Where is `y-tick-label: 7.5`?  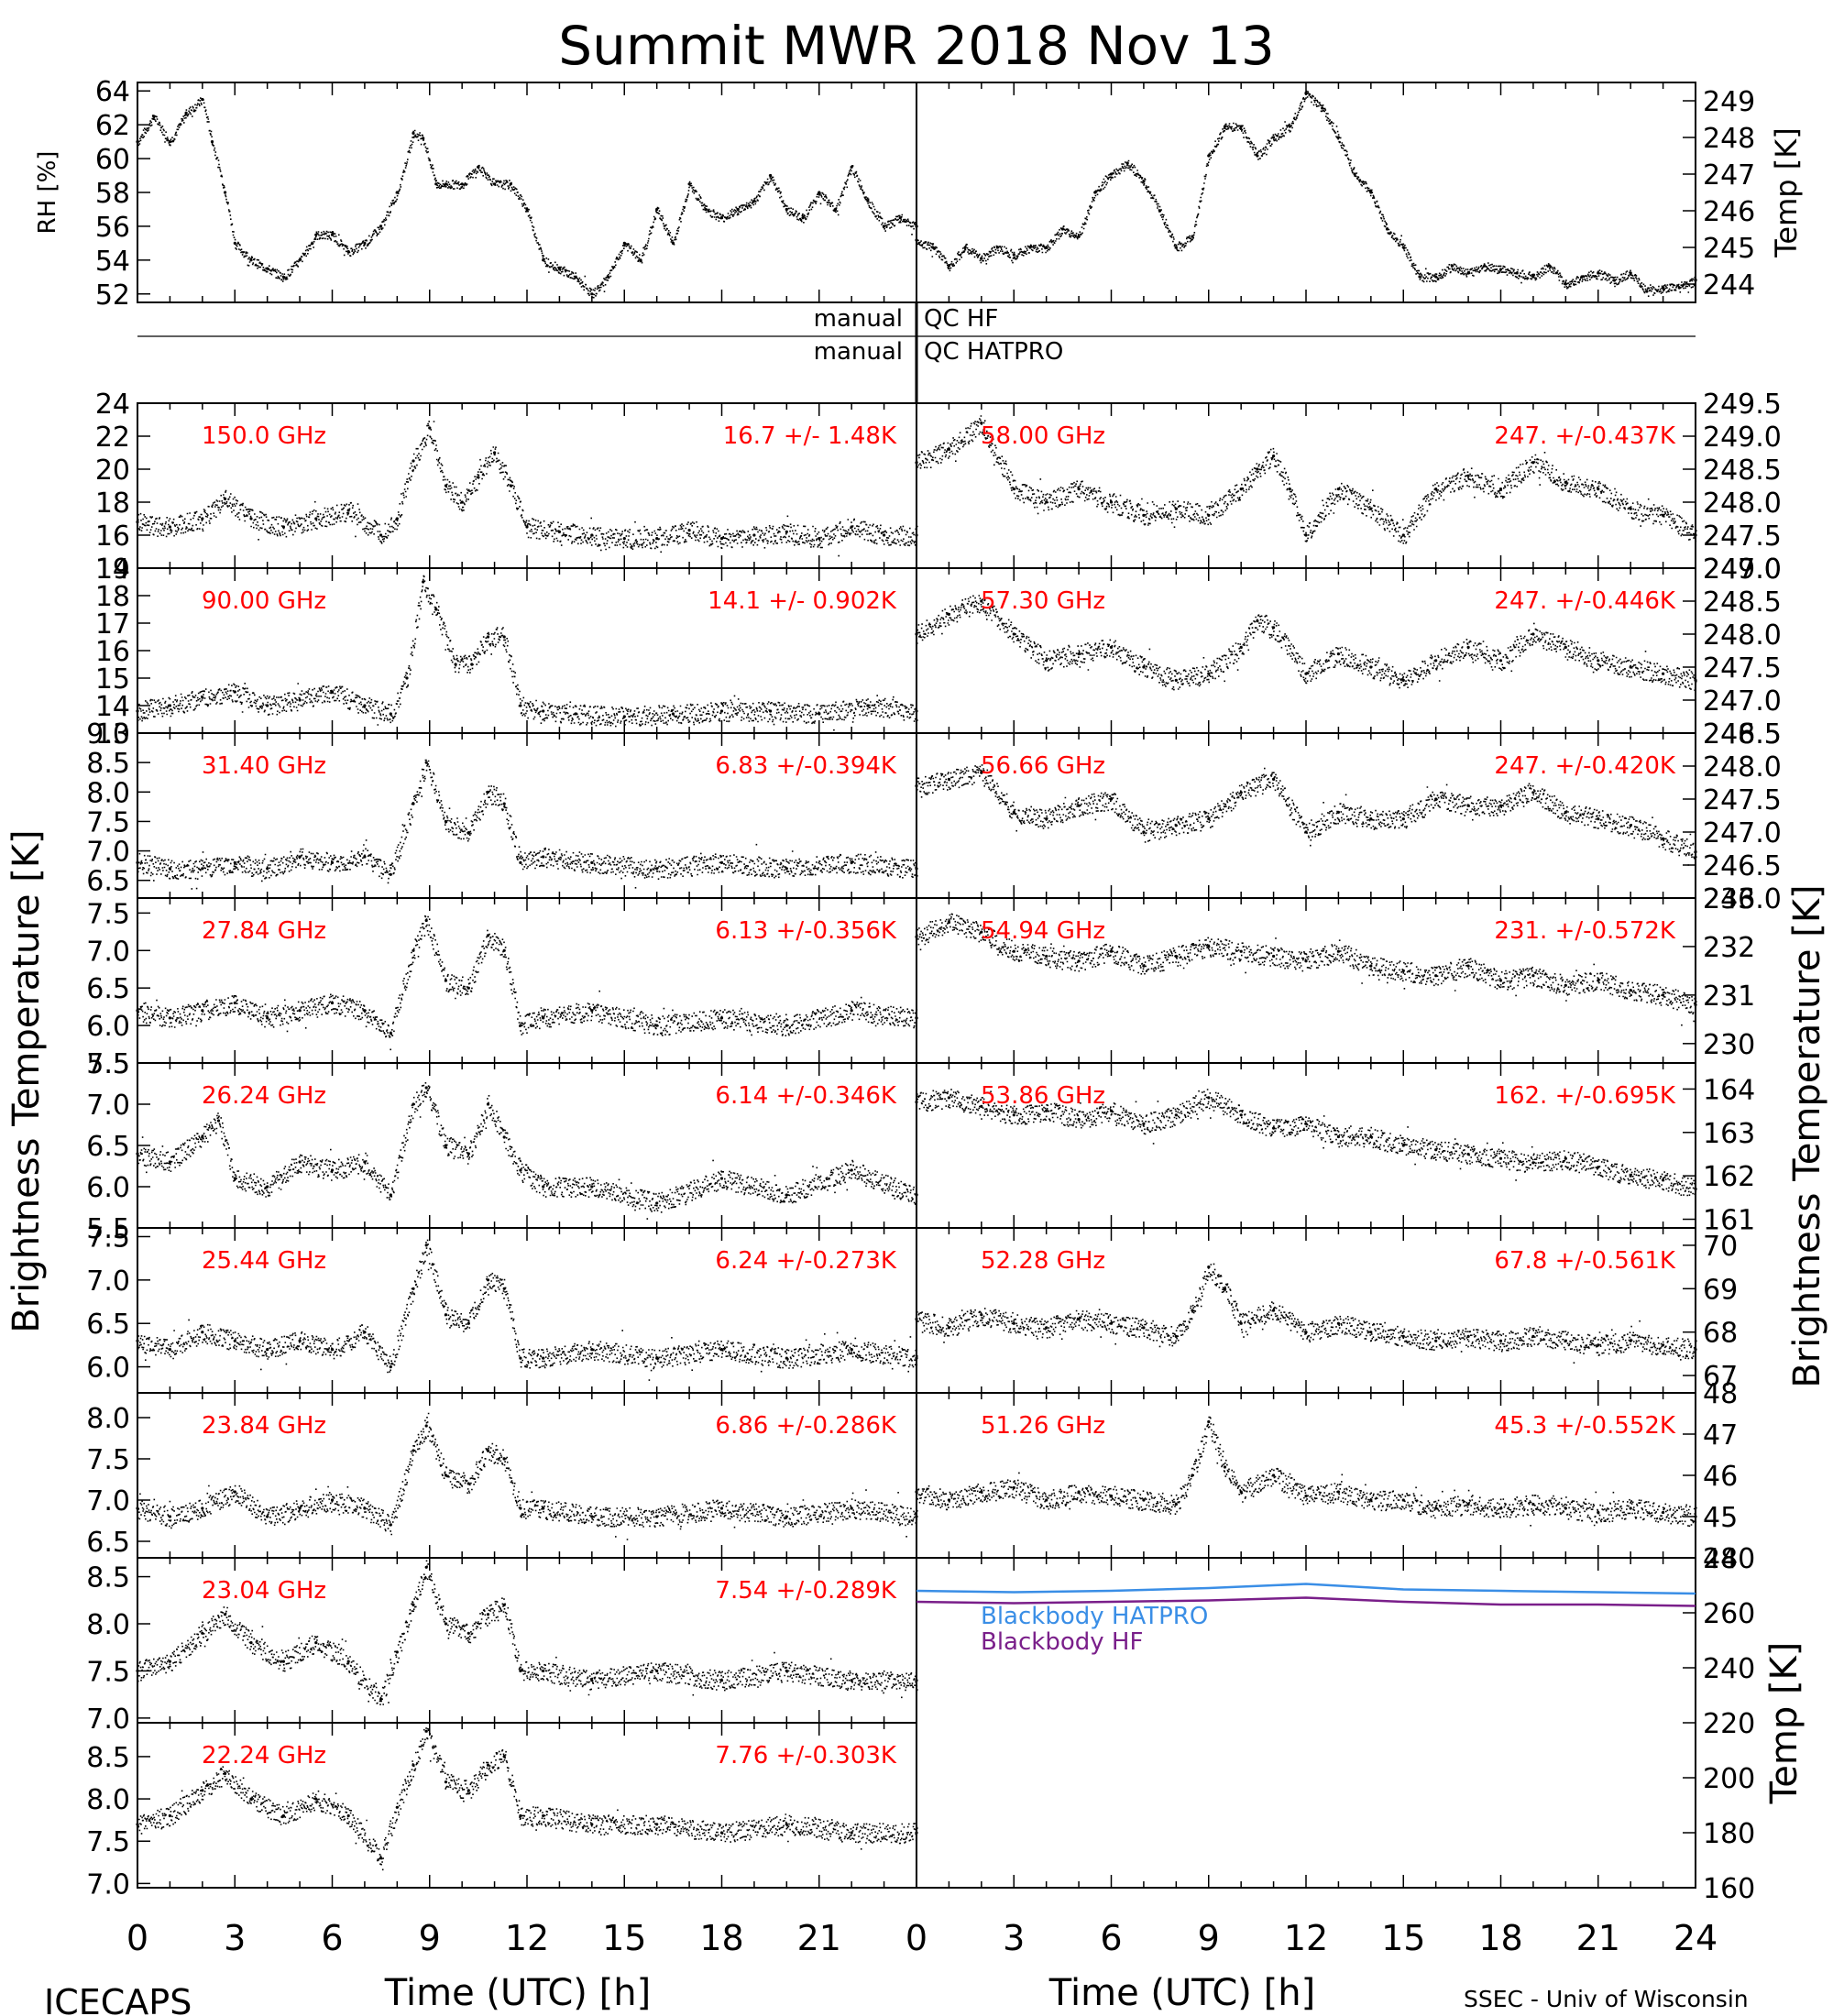 y-tick-label: 7.5 is located at coordinates (108, 1238).